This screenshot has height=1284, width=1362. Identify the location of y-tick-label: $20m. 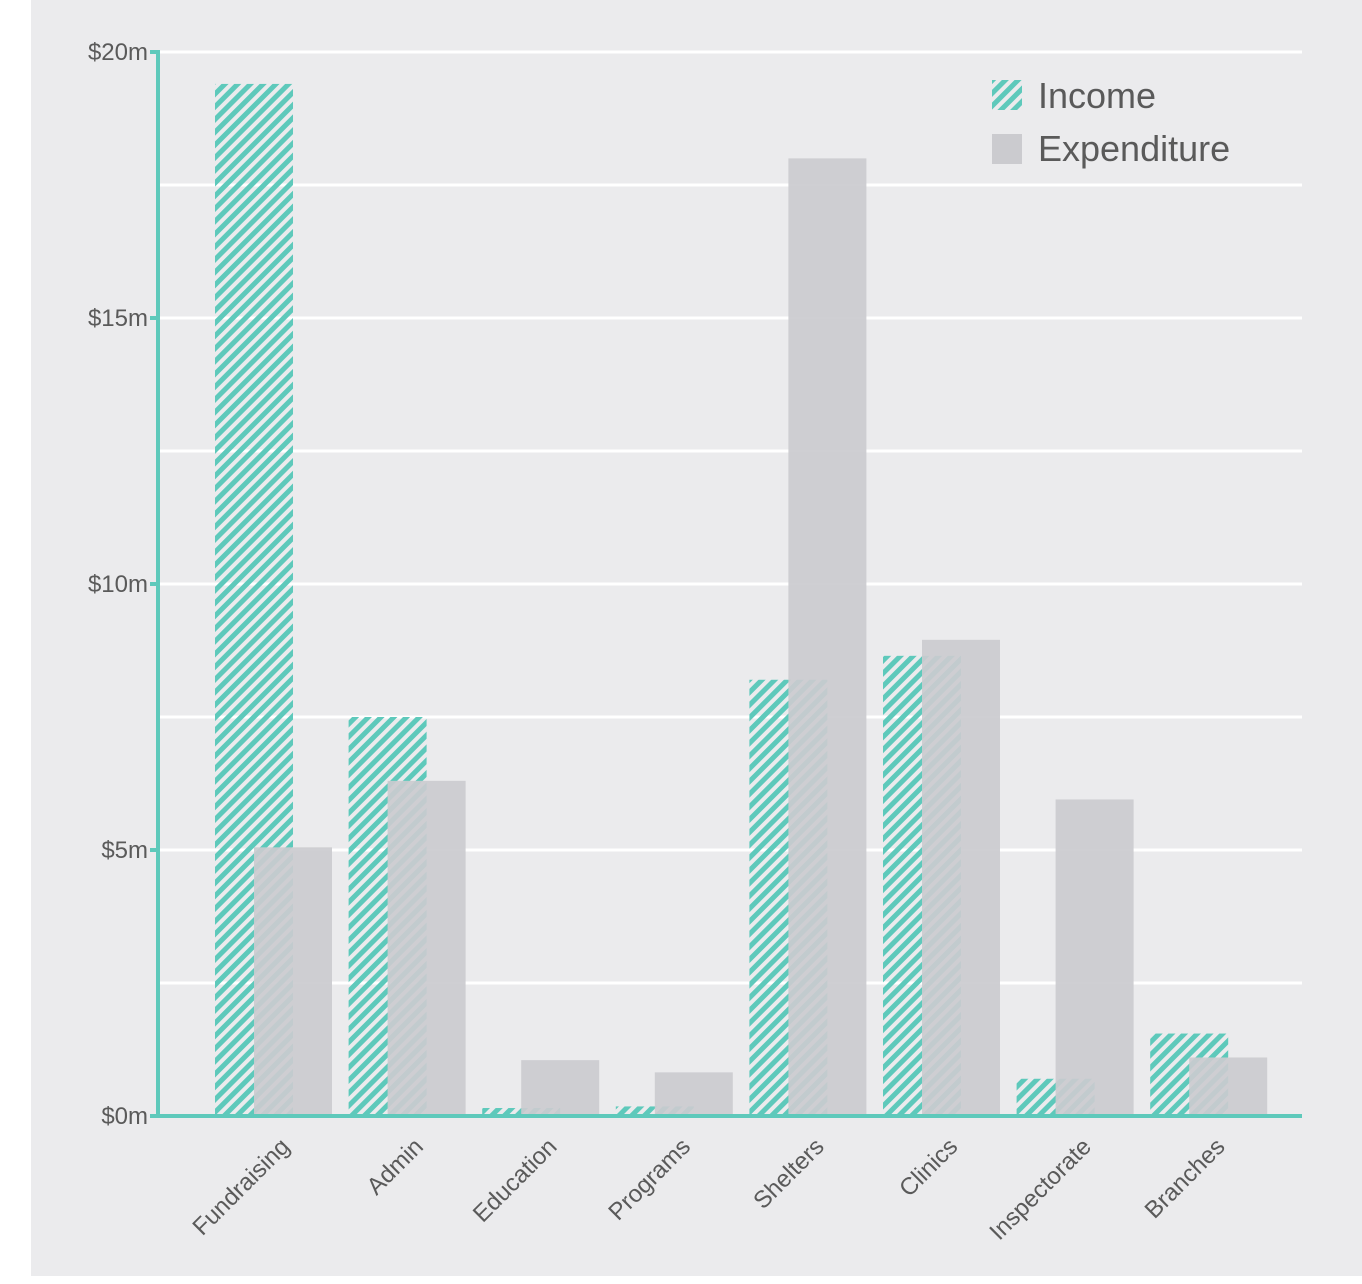
(118, 52).